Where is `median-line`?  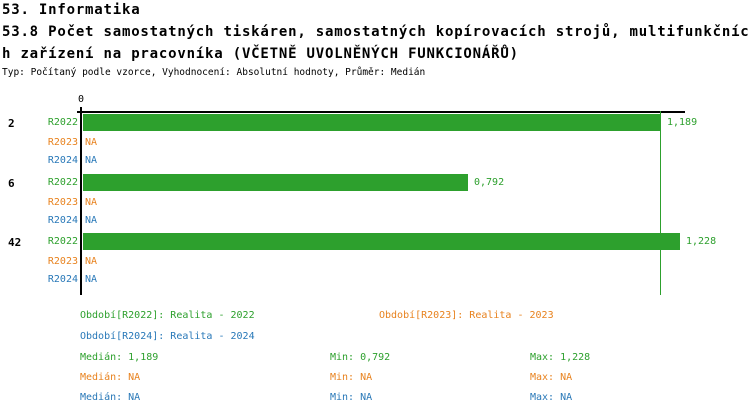
median-line is located at coordinates (660, 203).